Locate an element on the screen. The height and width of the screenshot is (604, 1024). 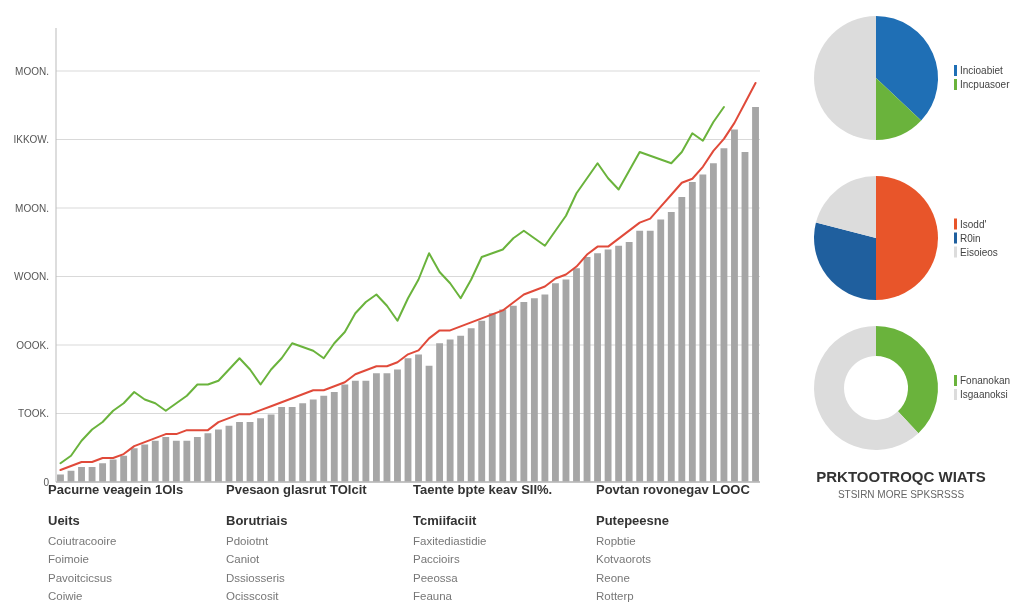
text: WOON. is located at coordinates (31, 276).